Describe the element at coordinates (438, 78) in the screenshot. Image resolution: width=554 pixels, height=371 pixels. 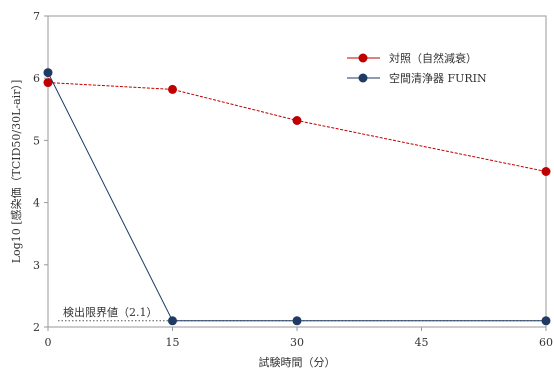
I see `legend-label-furin: 空間清浄器 FURIN` at that location.